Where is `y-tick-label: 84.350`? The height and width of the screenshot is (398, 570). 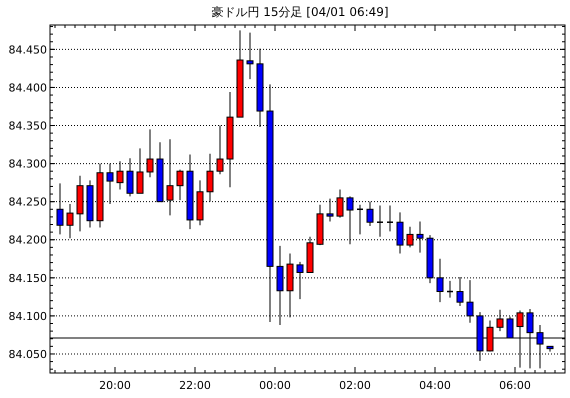
y-tick-label: 84.350 is located at coordinates (27, 126).